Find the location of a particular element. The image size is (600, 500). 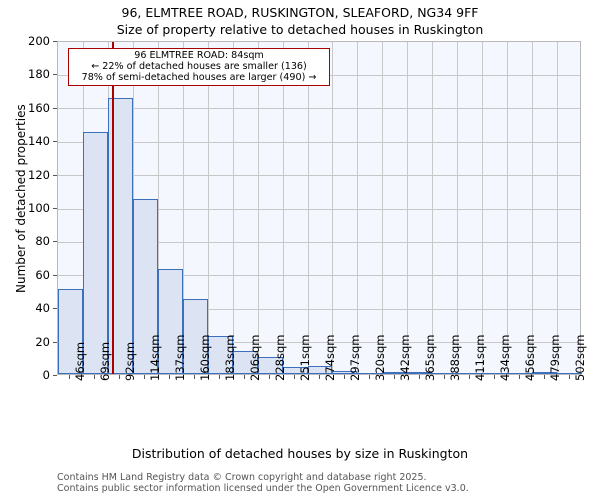

annotation-line-1: 96 ELMTREE ROAD: 84sqm is located at coordinates (199, 55).